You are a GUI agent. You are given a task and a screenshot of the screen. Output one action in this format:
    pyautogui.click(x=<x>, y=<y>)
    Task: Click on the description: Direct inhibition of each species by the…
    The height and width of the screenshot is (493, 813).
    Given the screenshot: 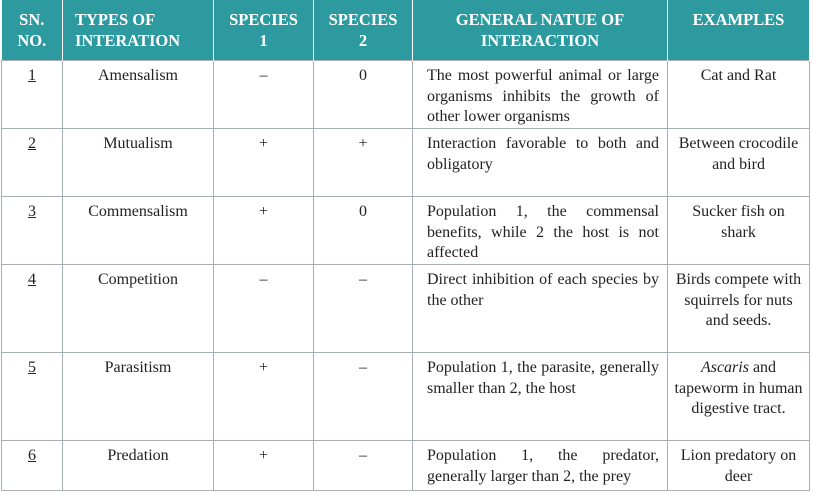 What is the action you would take?
    pyautogui.click(x=540, y=308)
    